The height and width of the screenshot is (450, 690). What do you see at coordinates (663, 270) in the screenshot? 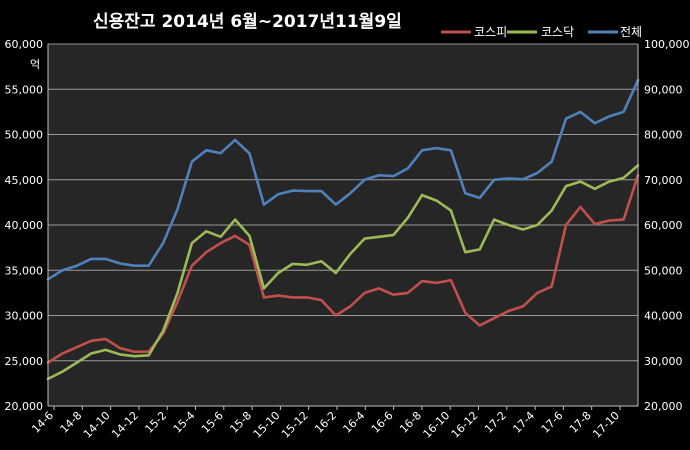
I see `y-right-tick-label: 50,000` at bounding box center [663, 270].